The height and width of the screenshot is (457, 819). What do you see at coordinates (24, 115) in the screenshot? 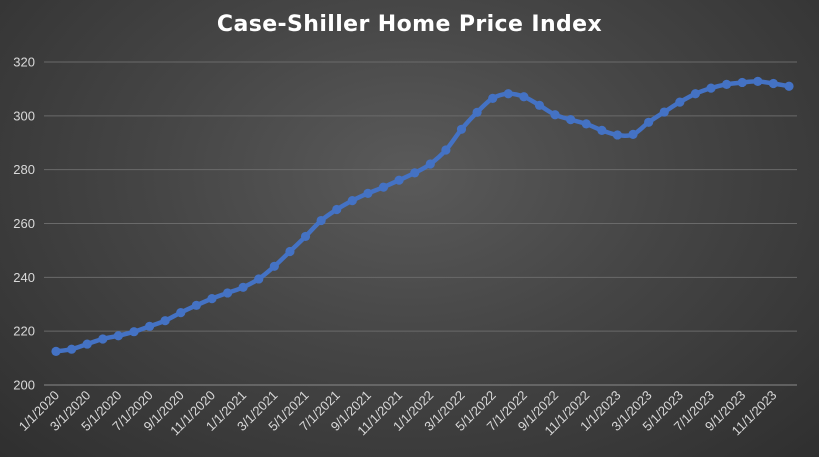
I see `y-tick-label: 300` at bounding box center [24, 115].